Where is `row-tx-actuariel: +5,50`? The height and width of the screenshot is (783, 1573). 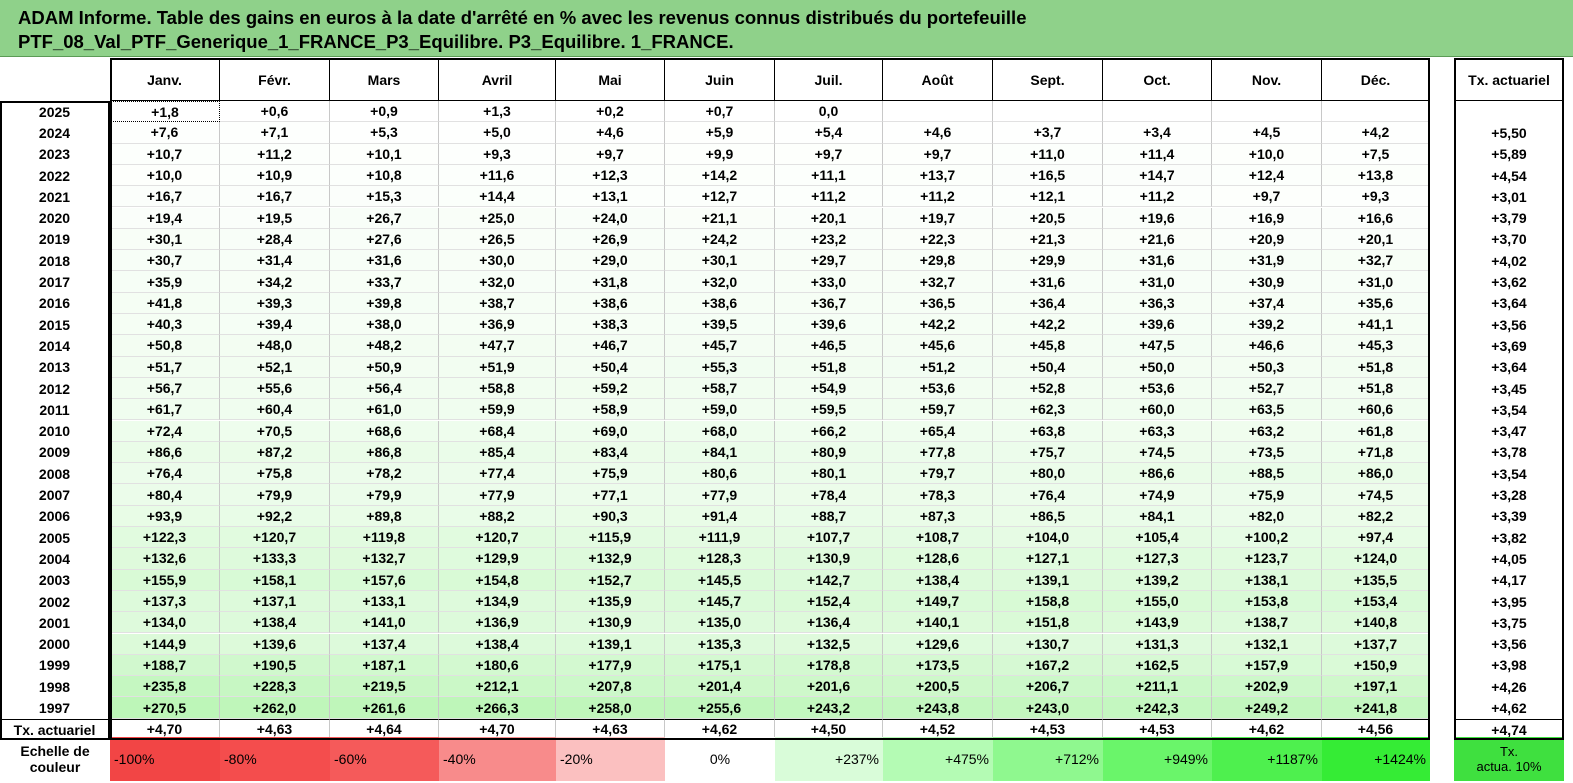
row-tx-actuariel: +5,50 is located at coordinates (1509, 132).